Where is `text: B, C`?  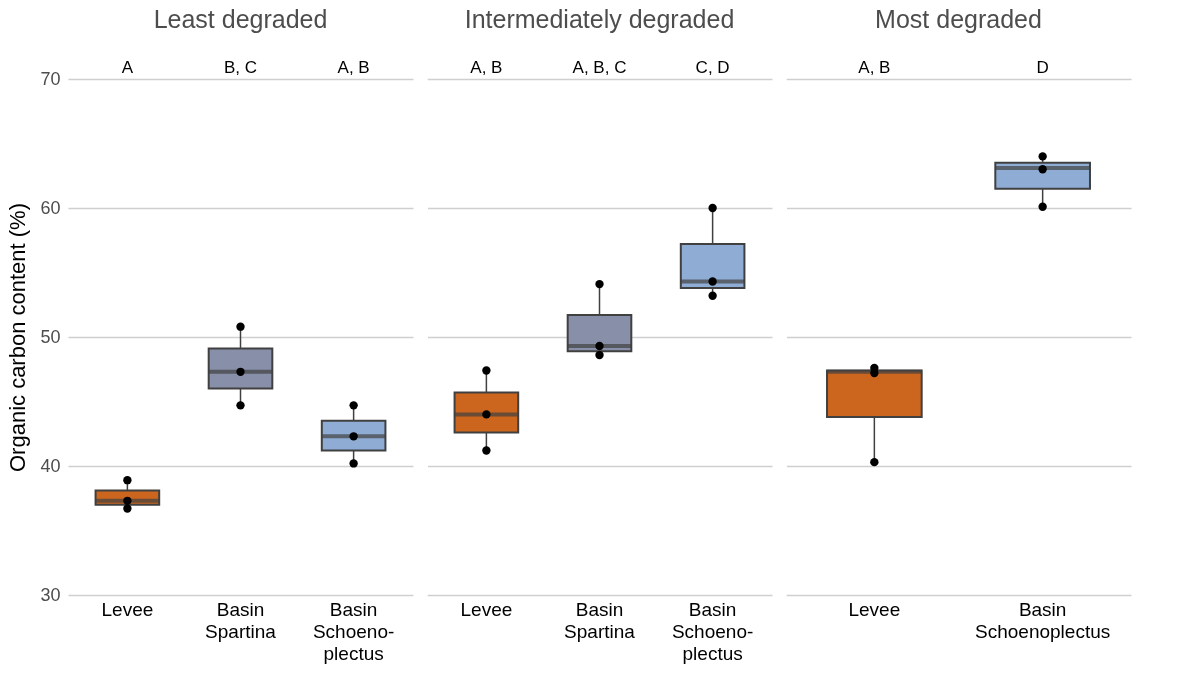
text: B, C is located at coordinates (240, 67).